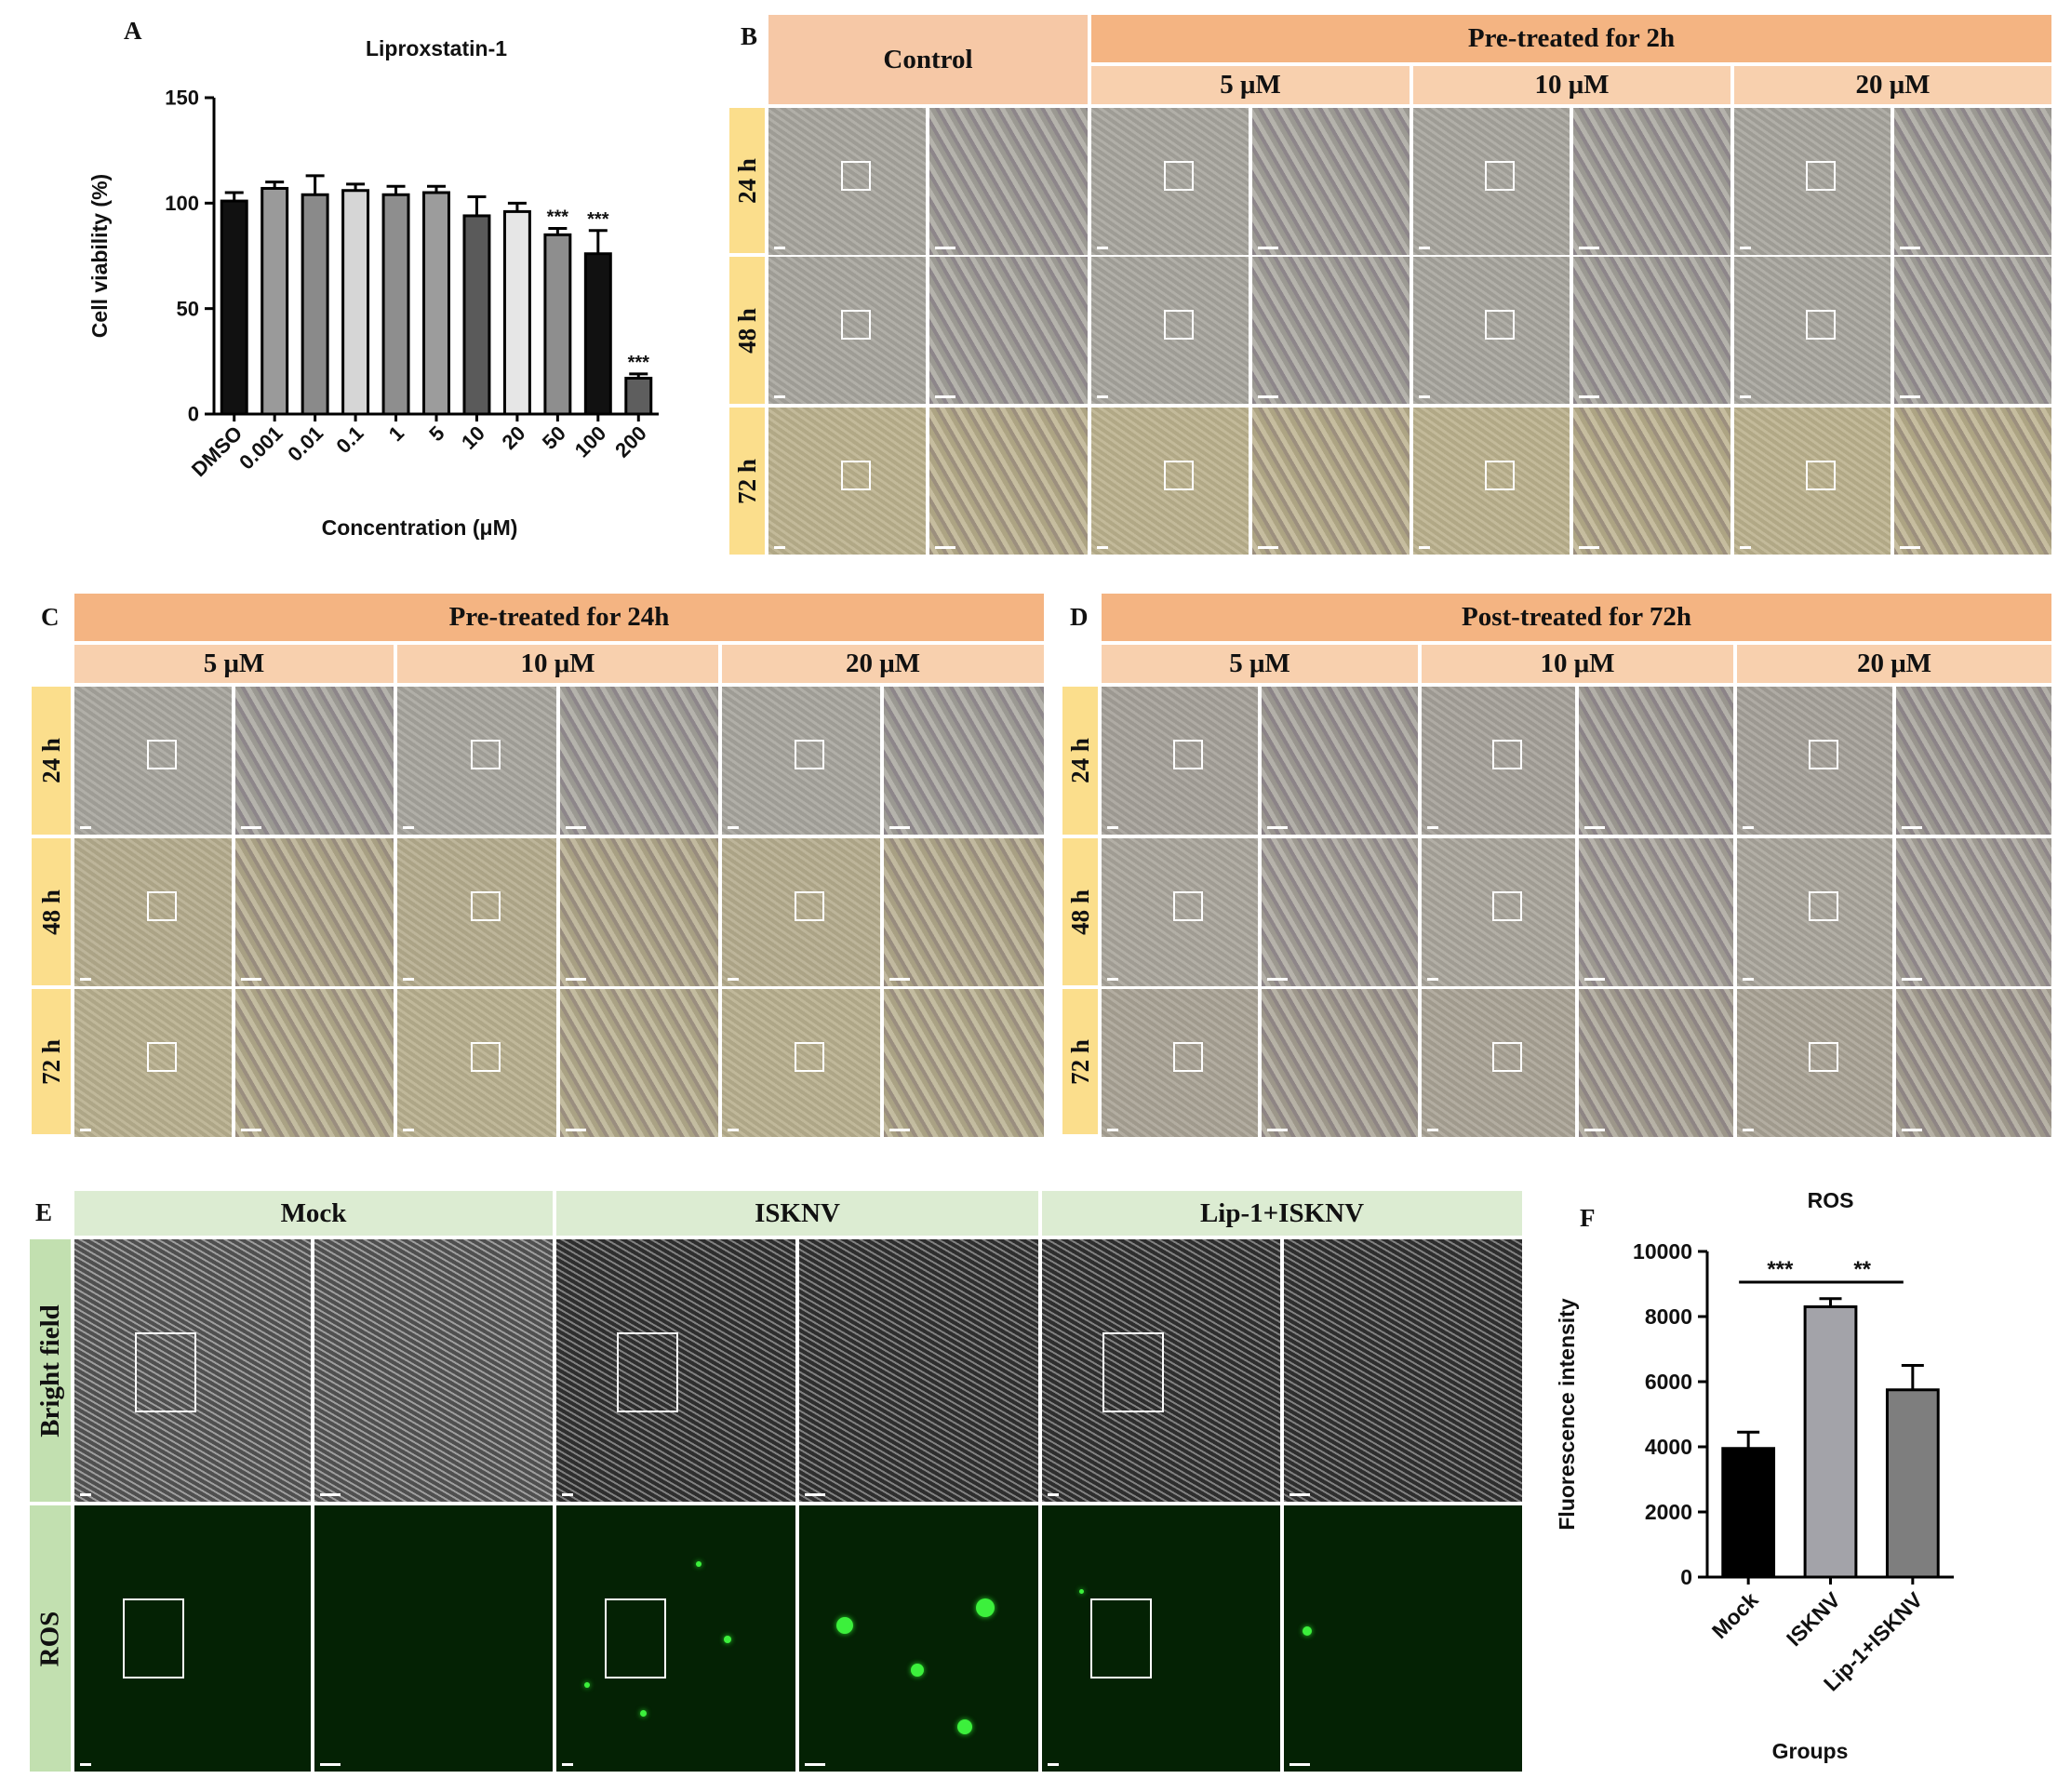 The height and width of the screenshot is (1792, 2071). I want to click on b-image-r1-c4, so click(1330, 181).